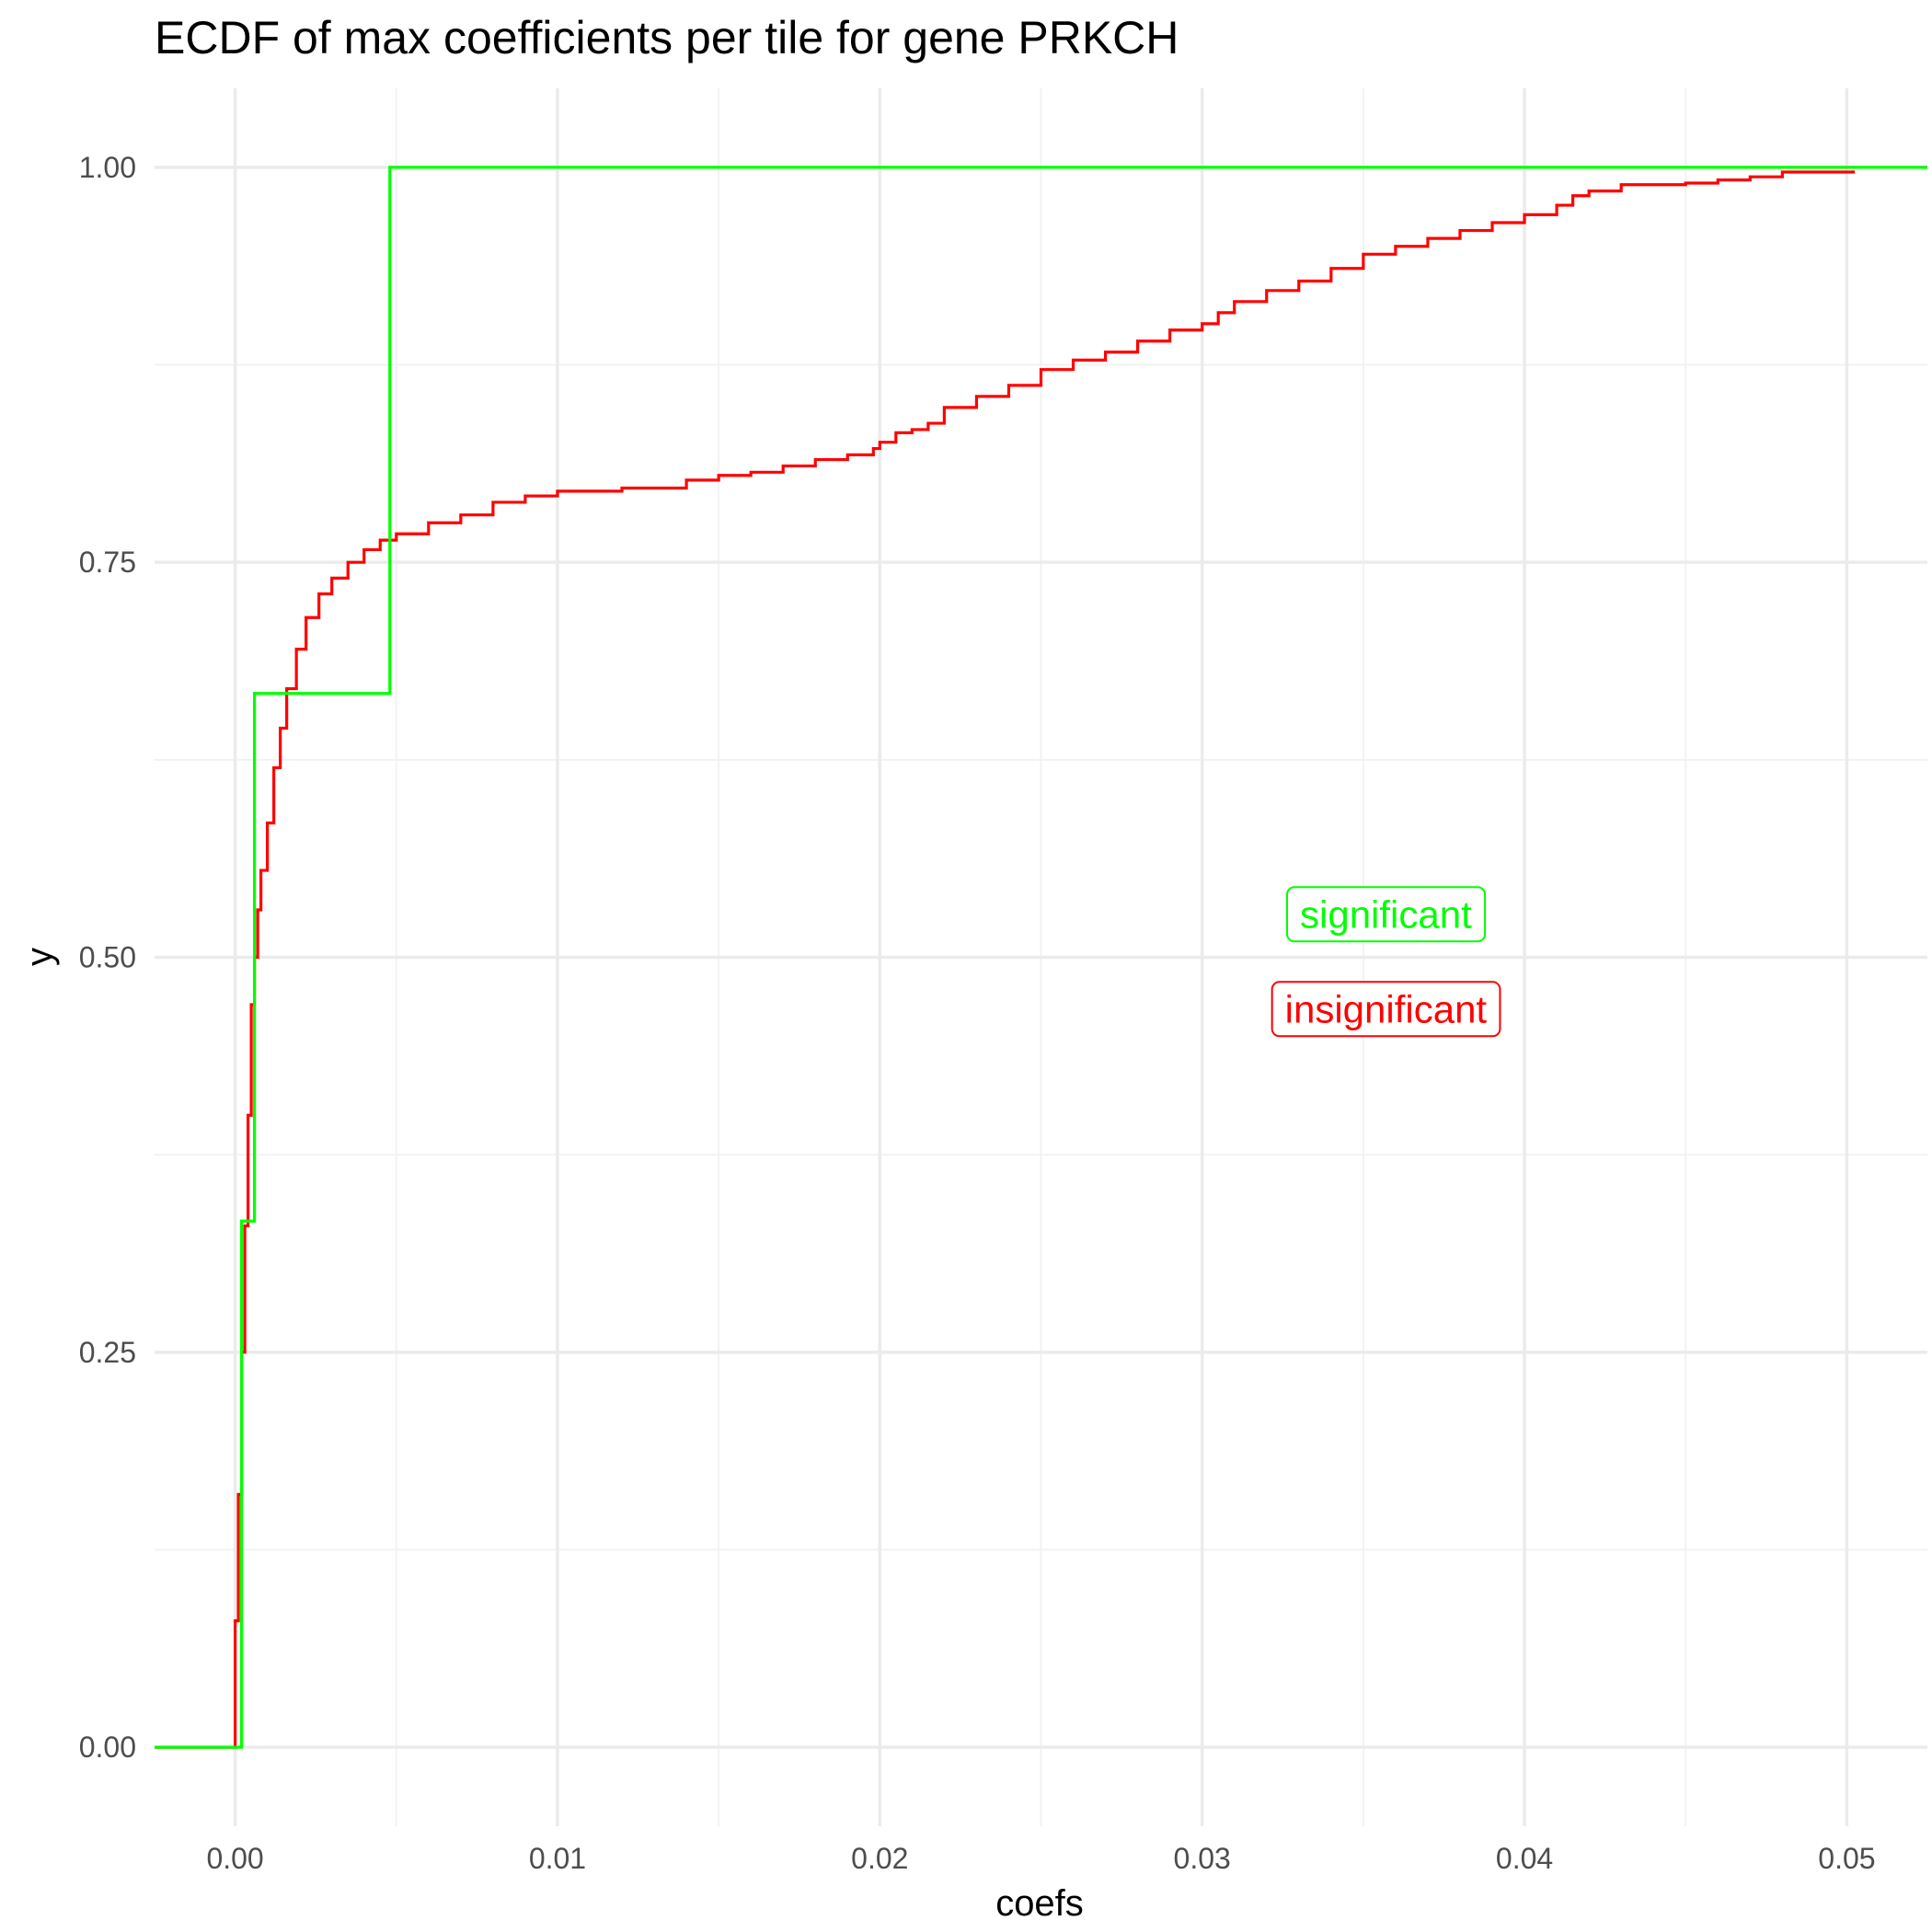 The width and height of the screenshot is (1932, 1932). Describe the element at coordinates (879, 1858) in the screenshot. I see `x-tick-label: 0.02` at that location.